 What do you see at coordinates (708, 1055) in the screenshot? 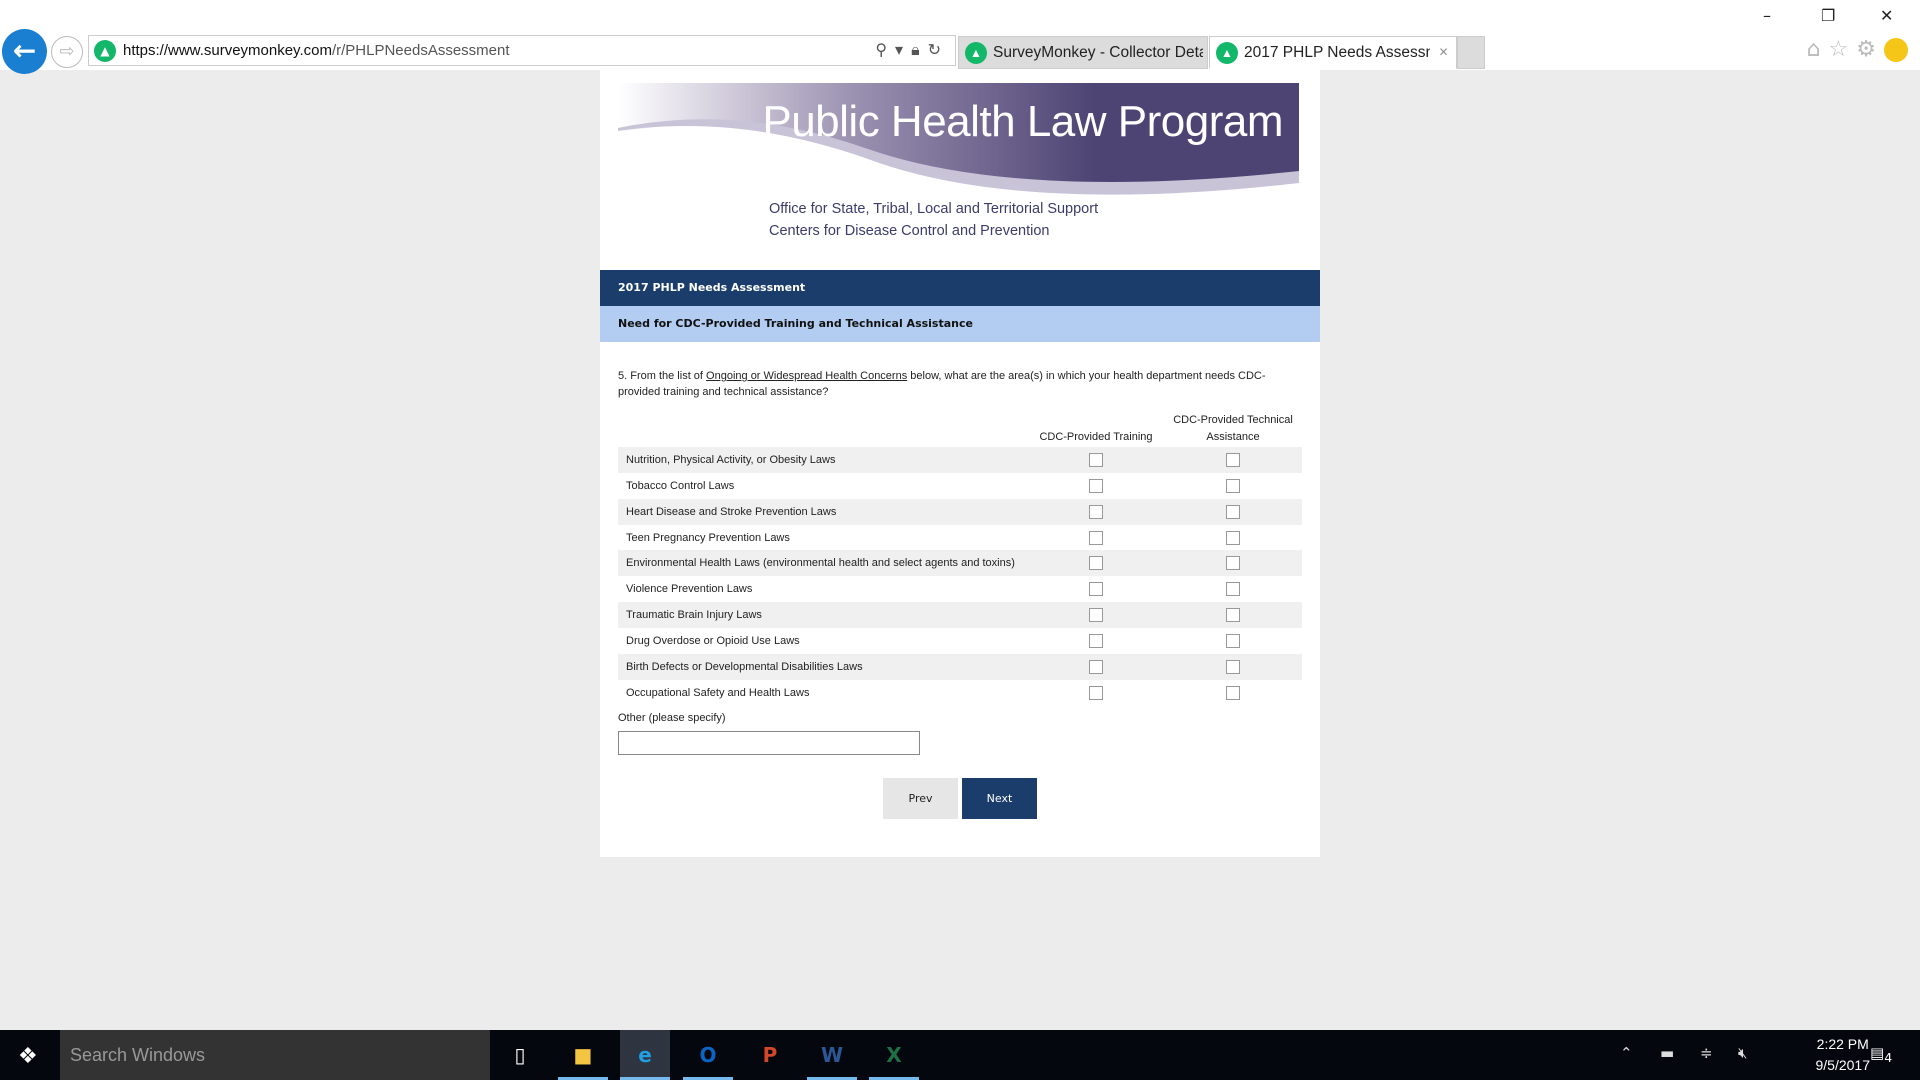
I see `outlook-icon: O` at bounding box center [708, 1055].